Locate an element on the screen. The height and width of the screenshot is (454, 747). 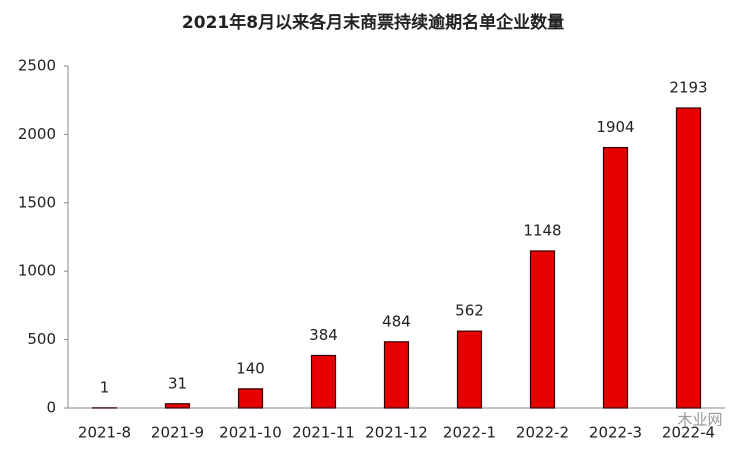
y-tick-label: 2000 is located at coordinates (37, 134).